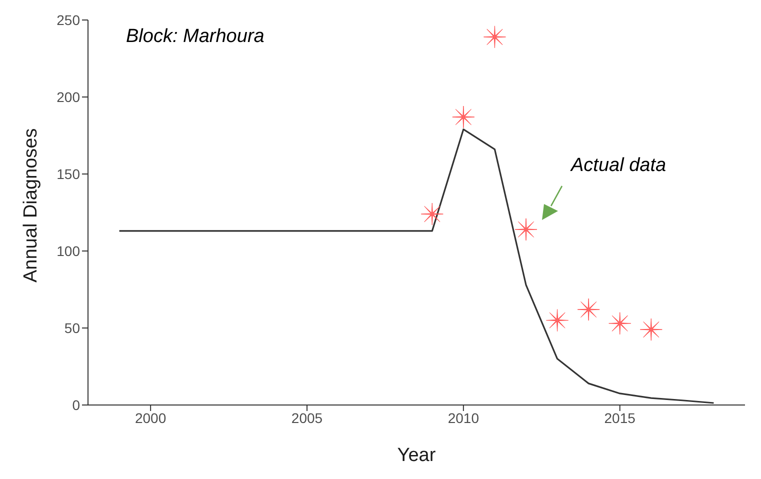 This screenshot has height=479, width=761. Describe the element at coordinates (620, 418) in the screenshot. I see `x-tick-label: 2015` at that location.